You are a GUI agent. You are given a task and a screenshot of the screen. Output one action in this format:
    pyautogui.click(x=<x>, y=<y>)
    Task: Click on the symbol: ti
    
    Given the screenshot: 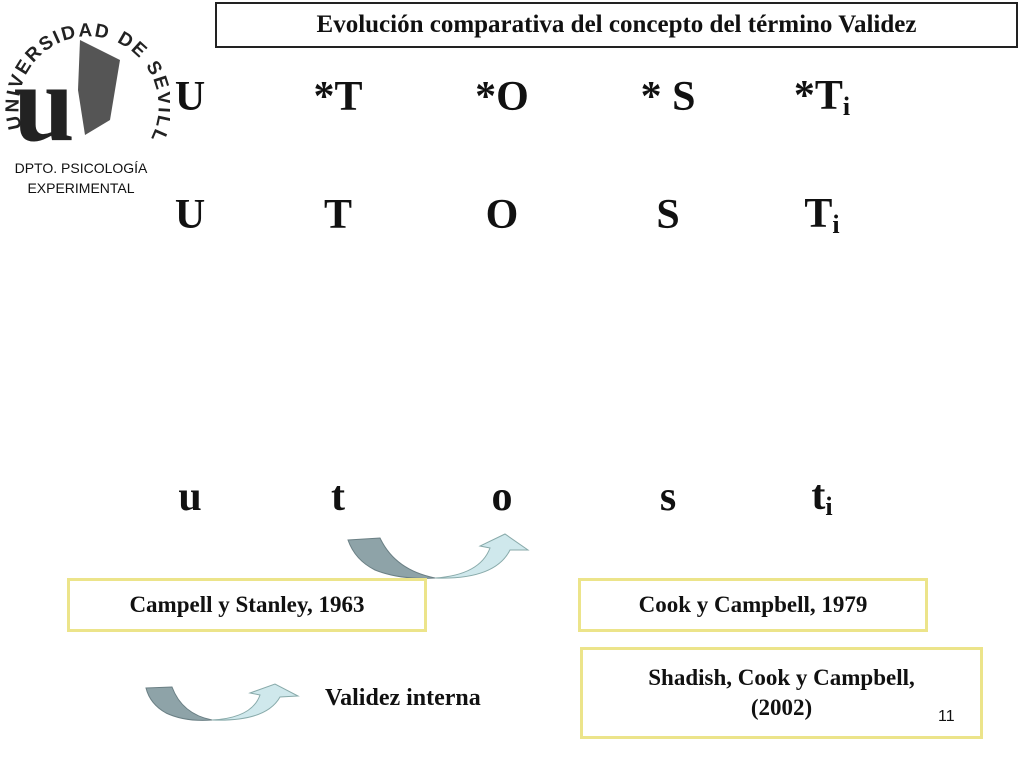 What is the action you would take?
    pyautogui.click(x=821, y=497)
    